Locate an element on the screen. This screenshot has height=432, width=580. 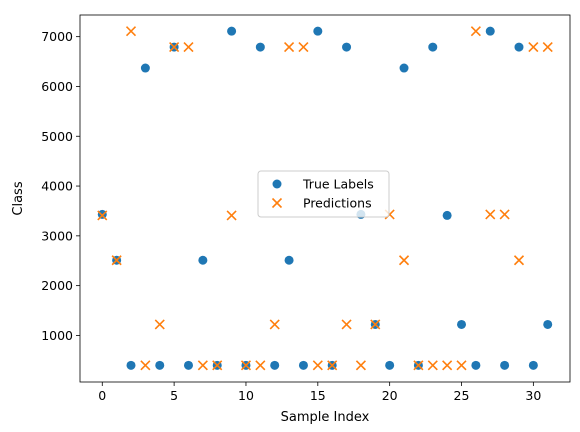
legend-box is located at coordinates (323, 194).